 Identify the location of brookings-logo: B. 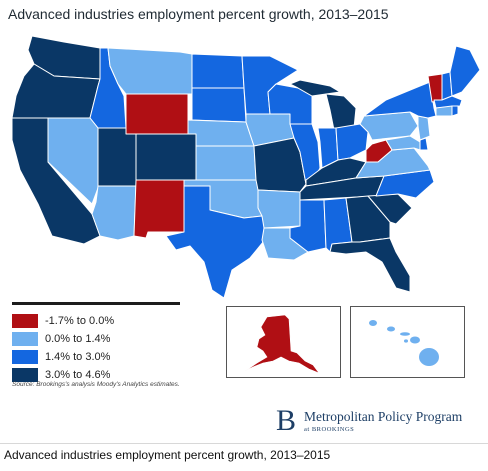
(286, 420).